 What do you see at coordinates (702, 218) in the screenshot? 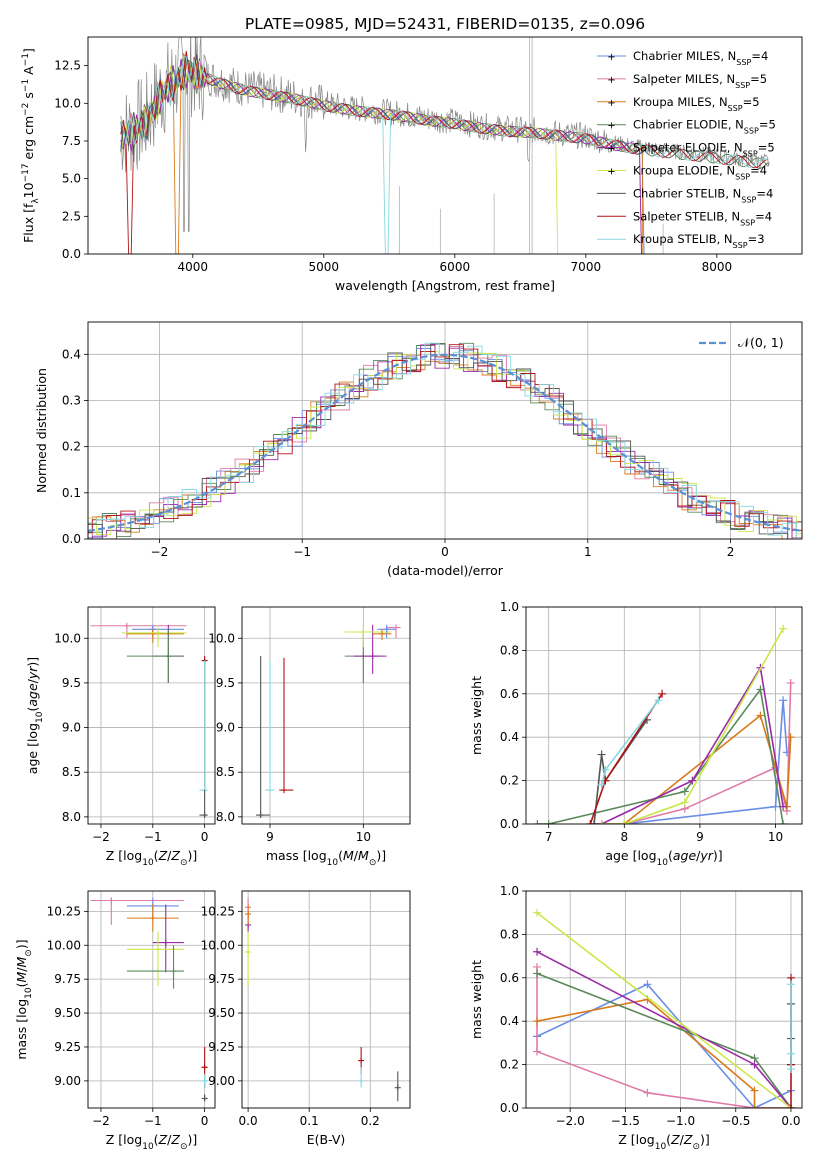
I see `legend-label: Salpeter STELIB, NSSP=4` at bounding box center [702, 218].